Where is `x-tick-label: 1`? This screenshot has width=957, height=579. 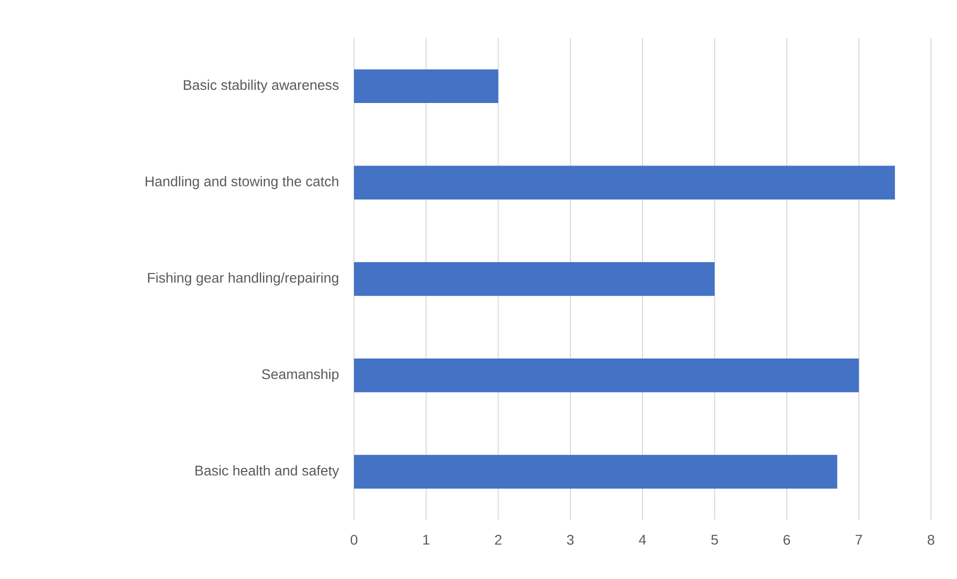
x-tick-label: 1 is located at coordinates (426, 539).